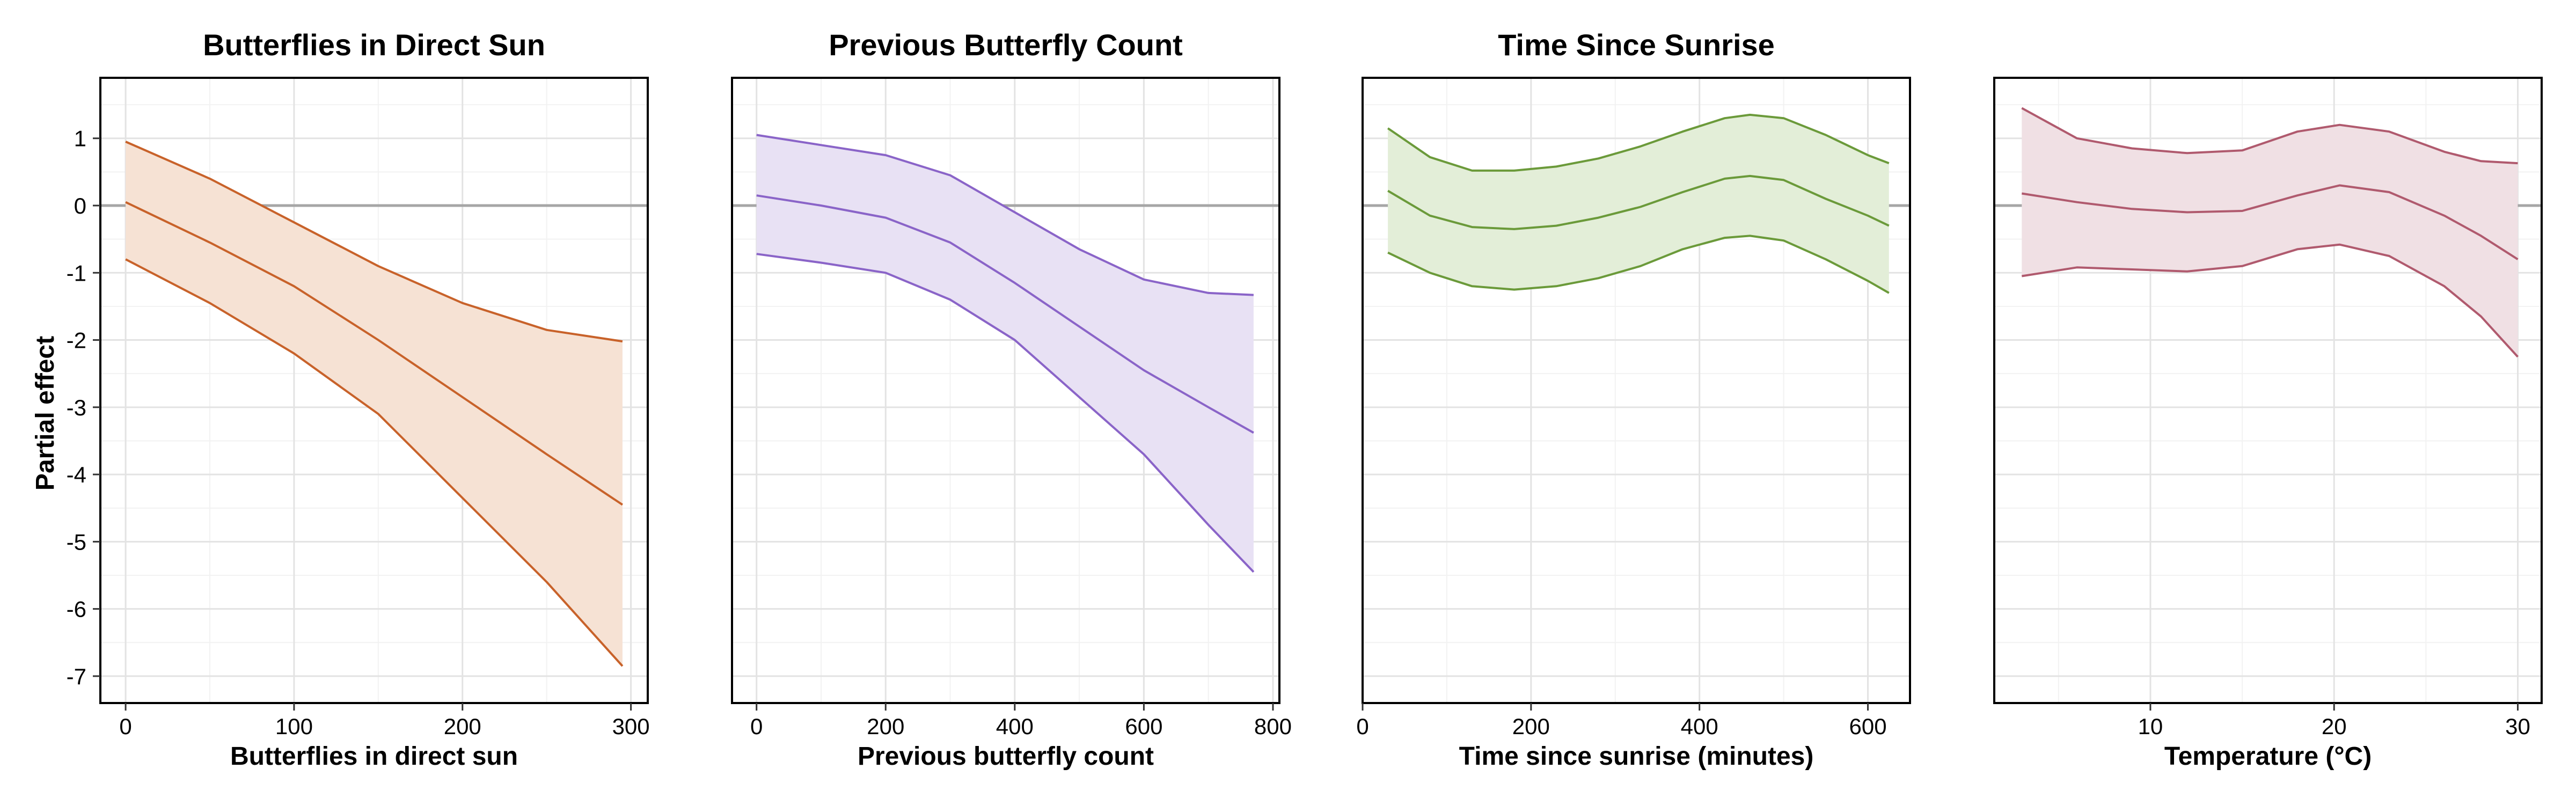 This screenshot has height=805, width=2576. Describe the element at coordinates (2517, 726) in the screenshot. I see `x-tick-label: 30` at that location.